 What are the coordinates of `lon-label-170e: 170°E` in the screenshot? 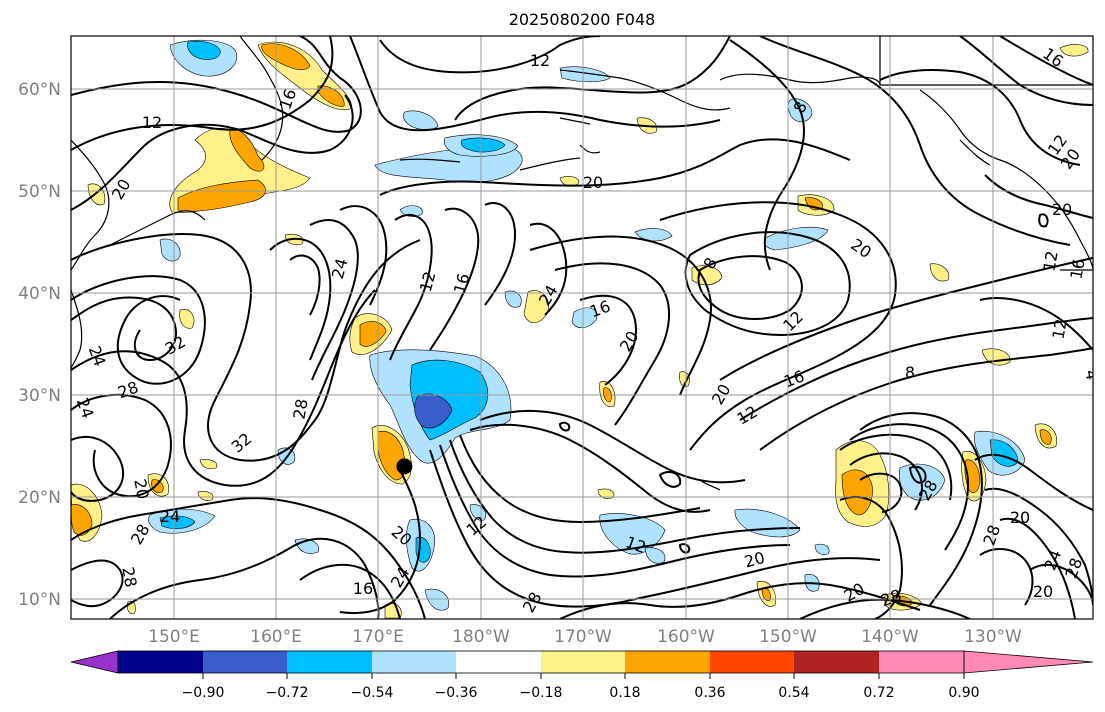 It's located at (378, 637).